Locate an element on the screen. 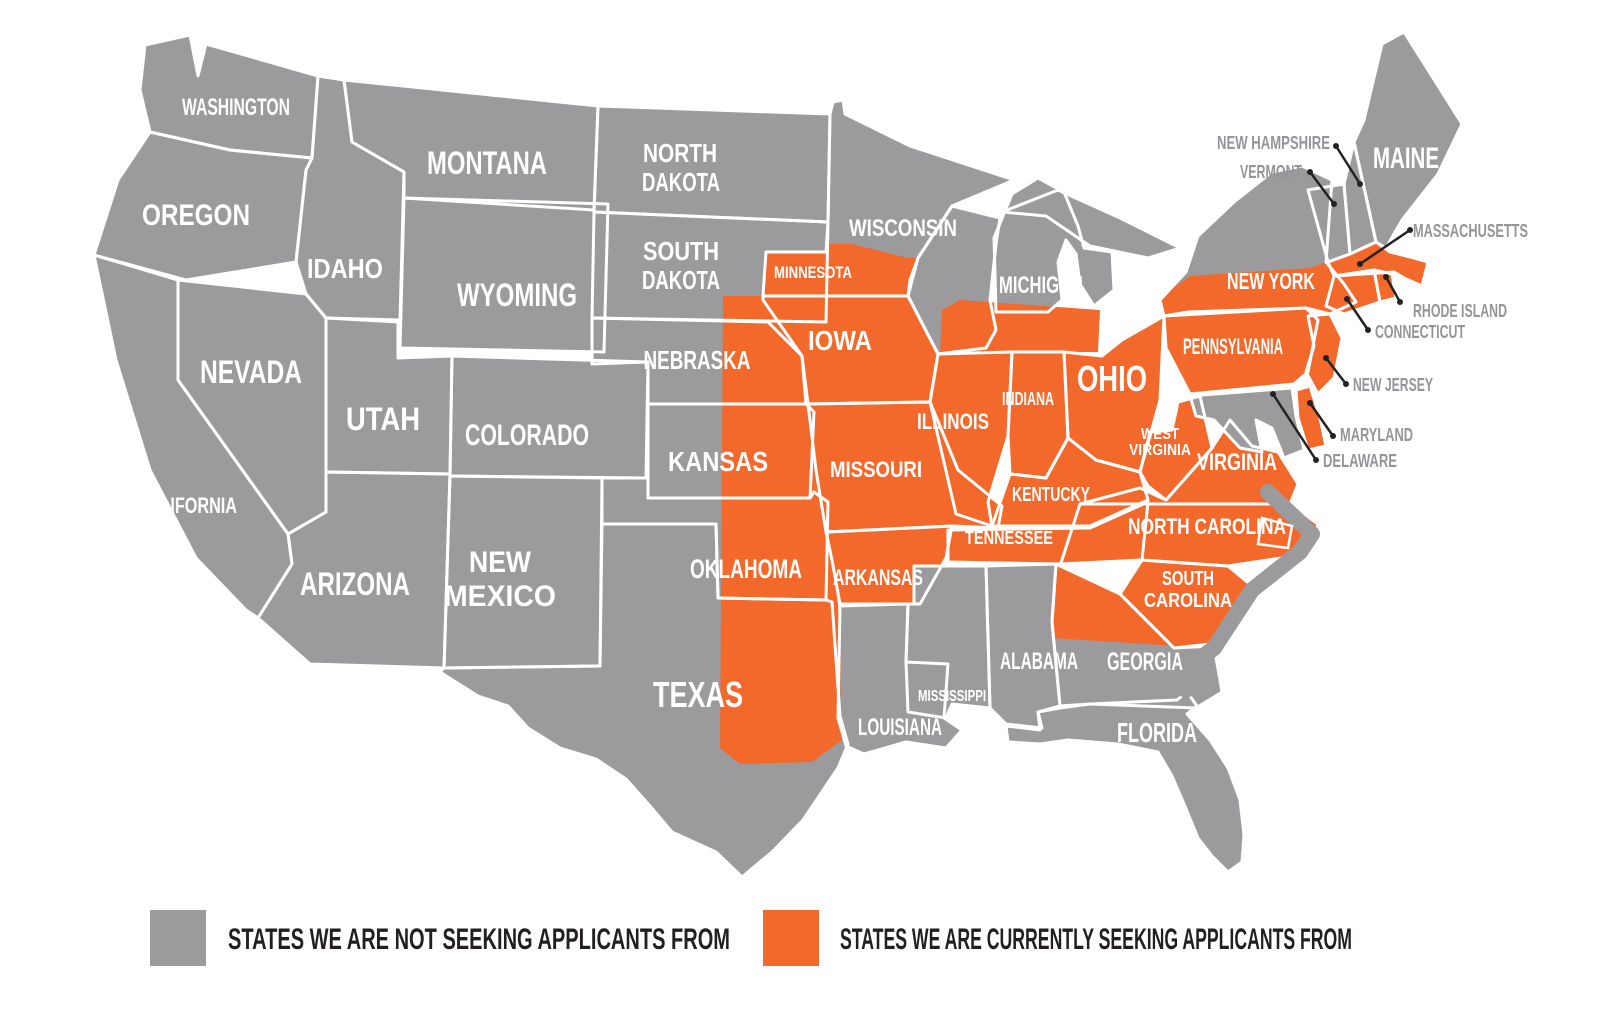 The image size is (1599, 1012). label-oregon: OREGON is located at coordinates (196, 215).